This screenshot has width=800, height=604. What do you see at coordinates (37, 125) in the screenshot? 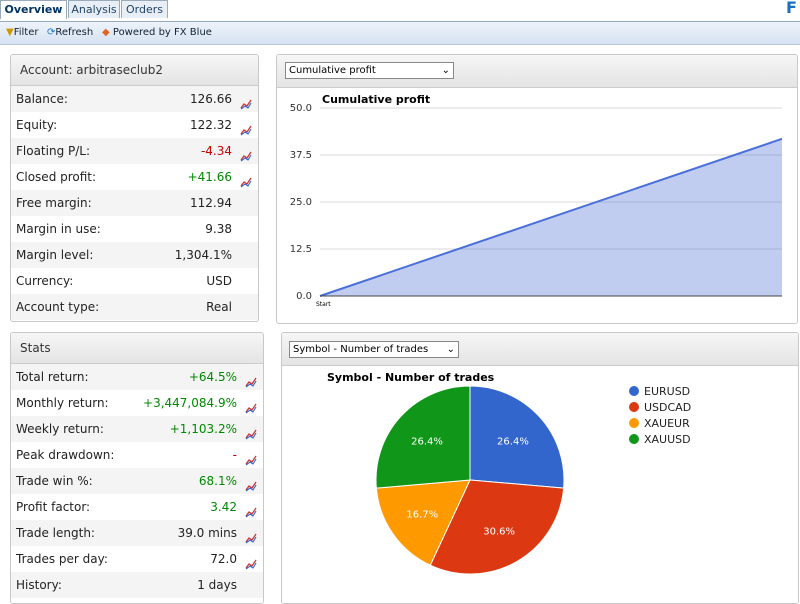
I see `row-label: Equity:` at bounding box center [37, 125].